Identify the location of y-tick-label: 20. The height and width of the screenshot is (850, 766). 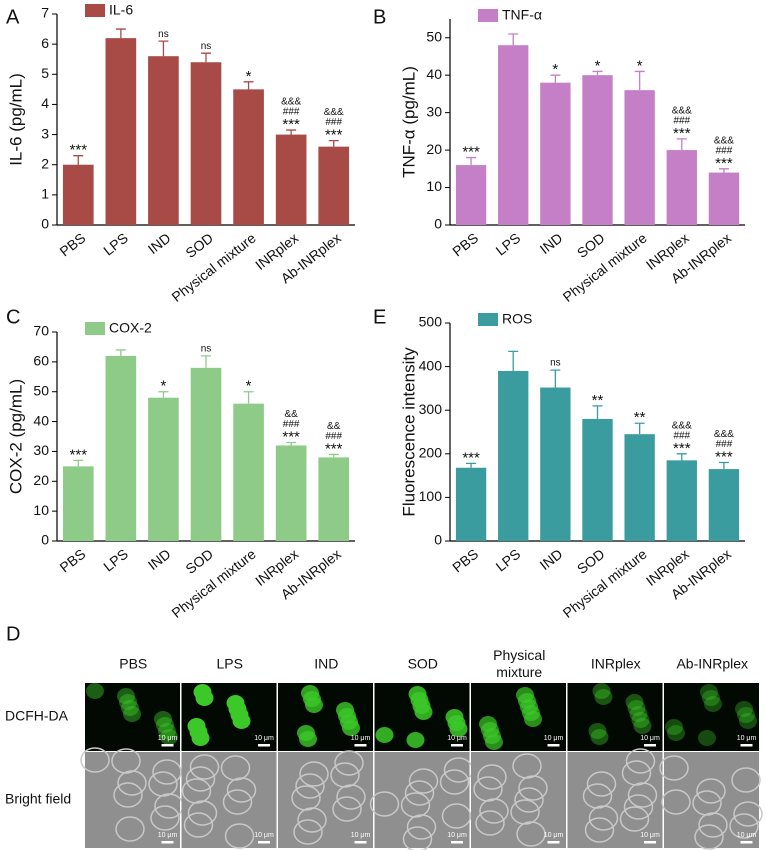
(434, 149).